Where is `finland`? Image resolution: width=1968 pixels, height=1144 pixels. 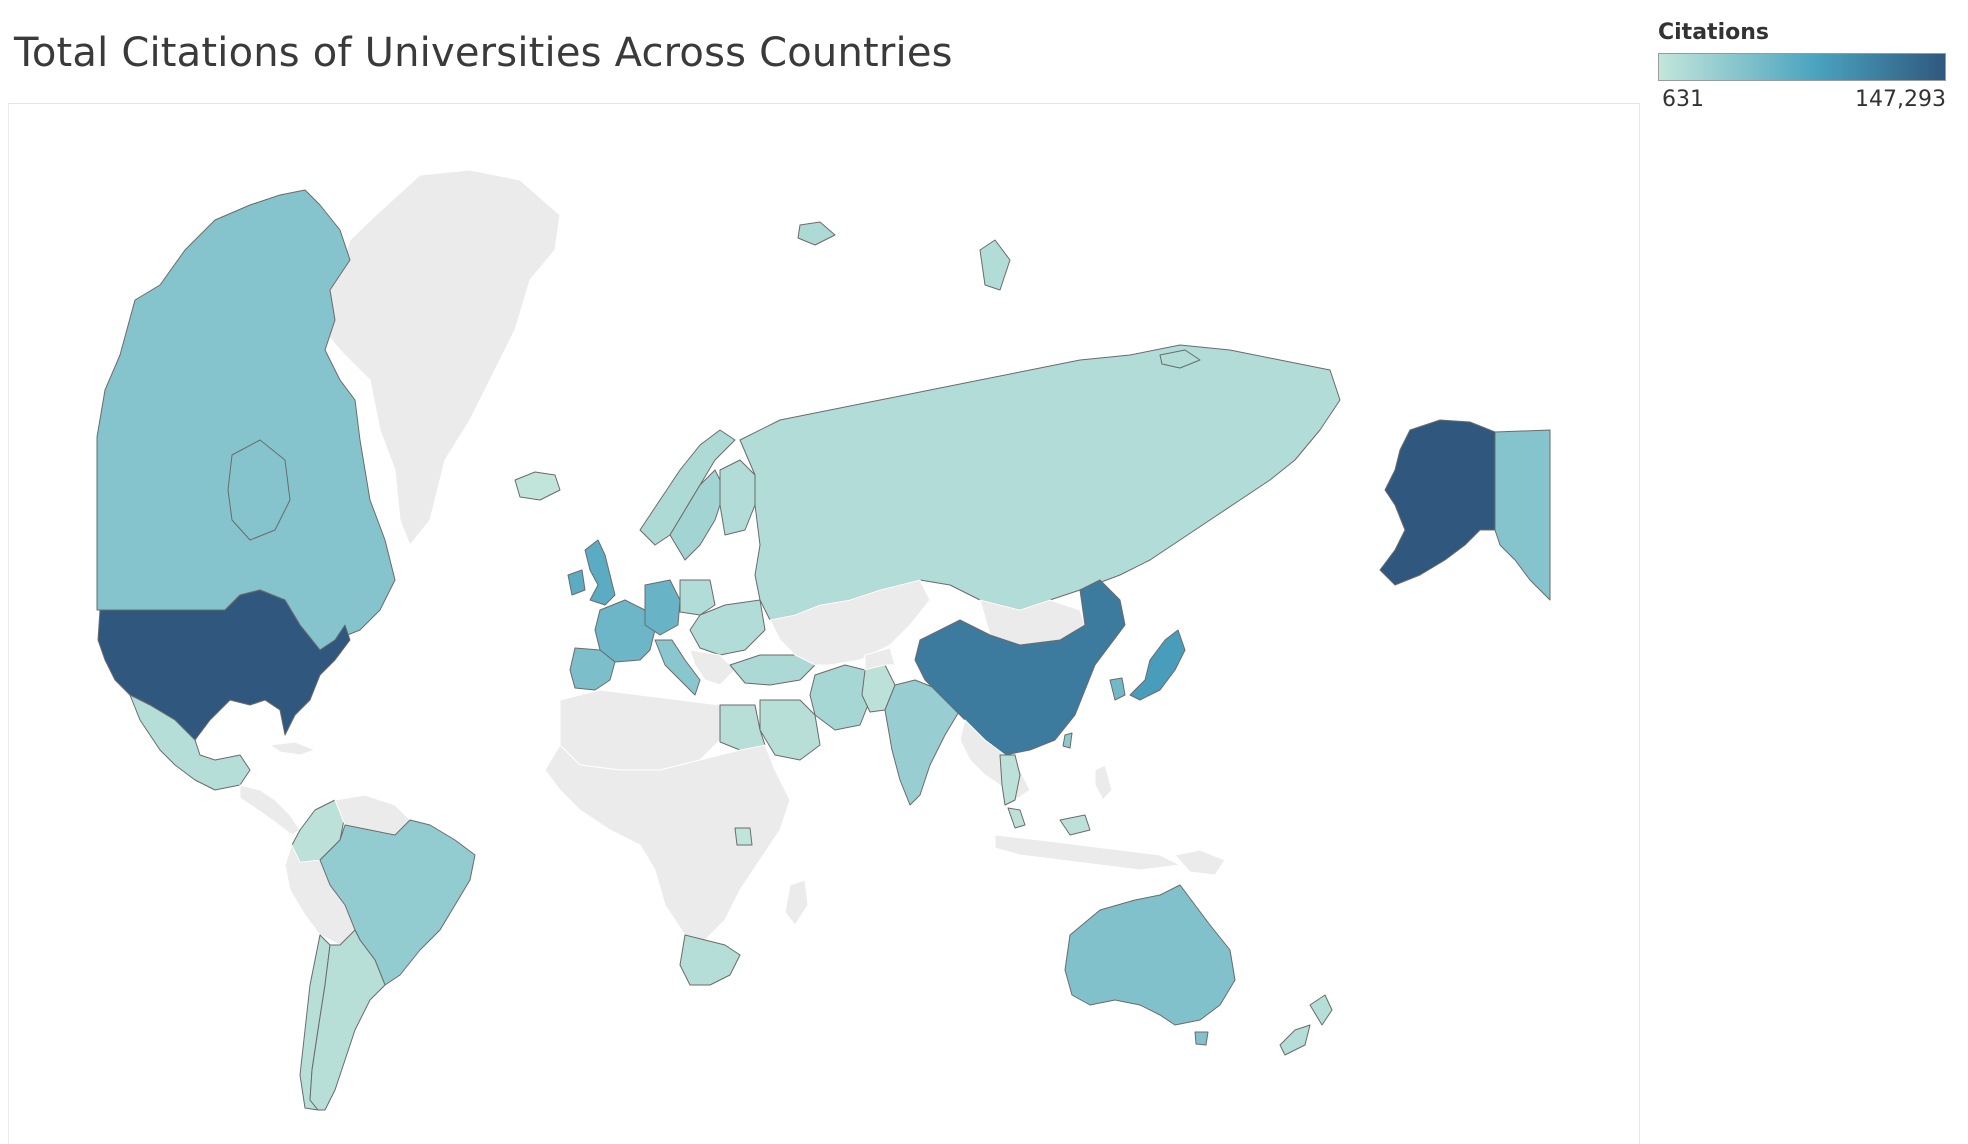 finland is located at coordinates (737, 497).